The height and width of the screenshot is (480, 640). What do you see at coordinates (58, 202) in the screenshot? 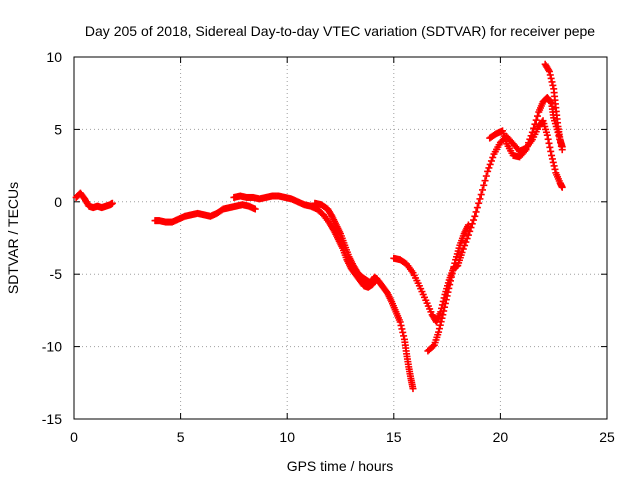
I see `y-tick-label: 0` at bounding box center [58, 202].